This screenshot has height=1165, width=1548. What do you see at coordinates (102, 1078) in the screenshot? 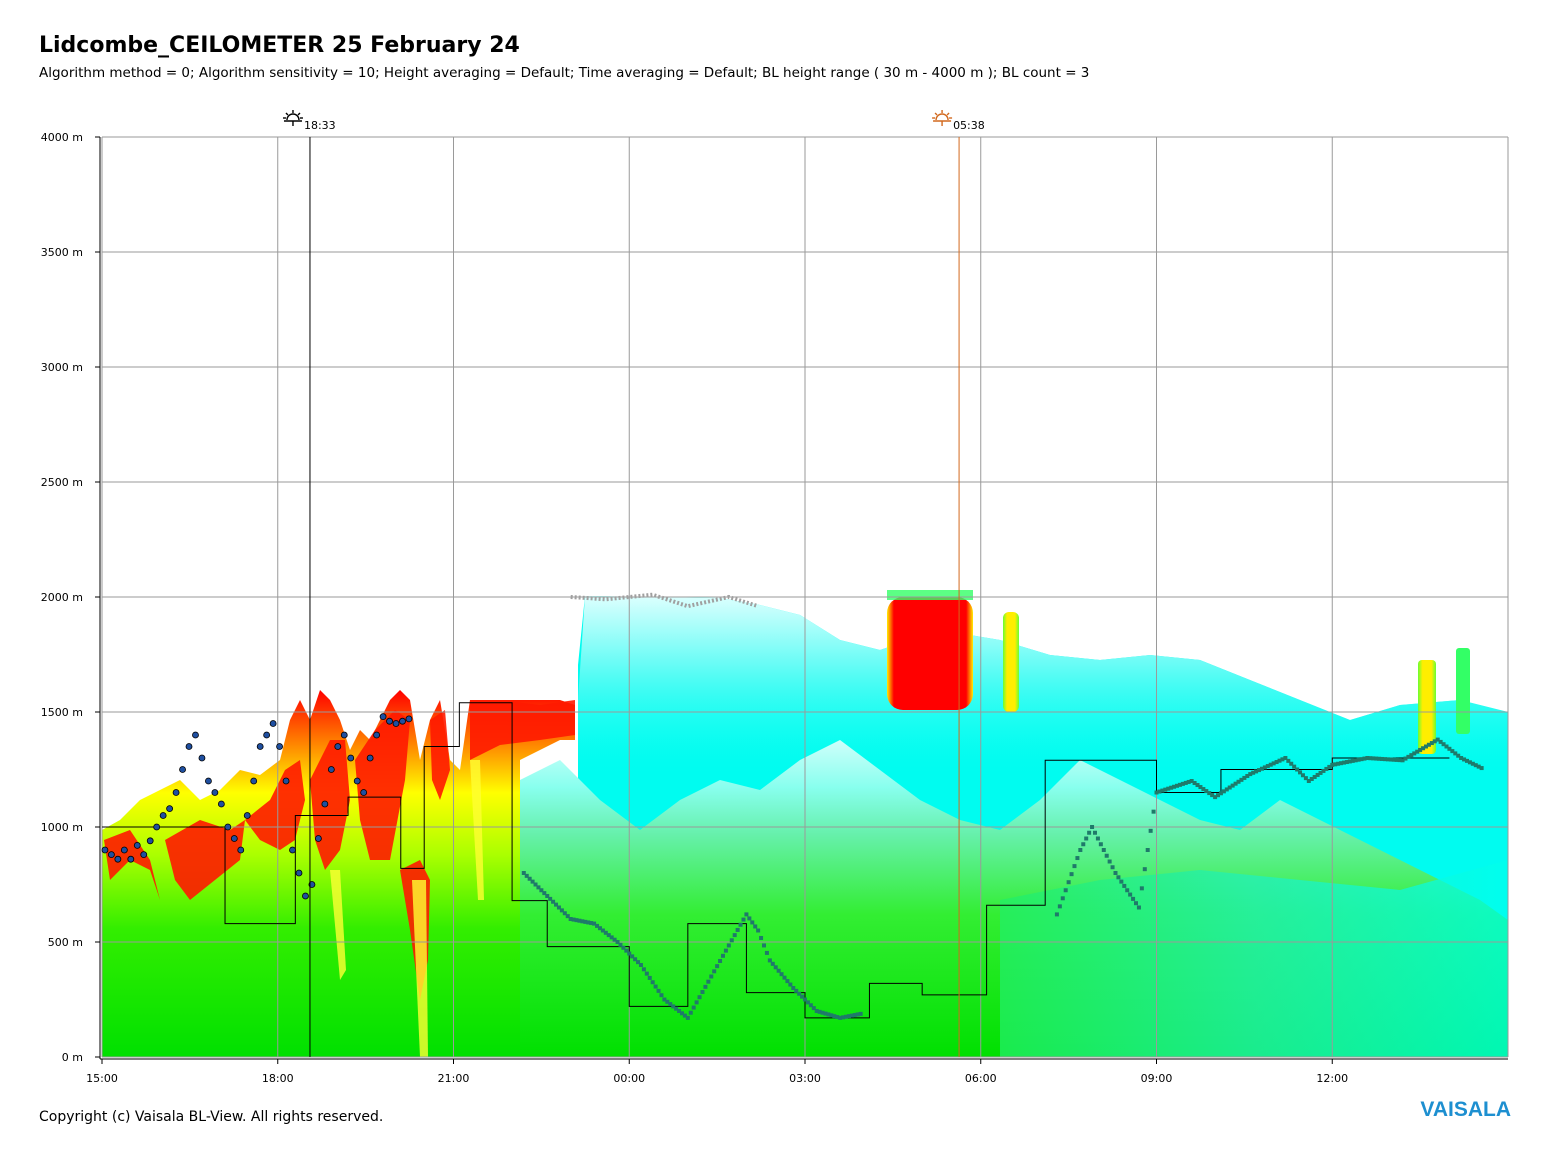
I see `x-tick-label: 15:00` at bounding box center [102, 1078].